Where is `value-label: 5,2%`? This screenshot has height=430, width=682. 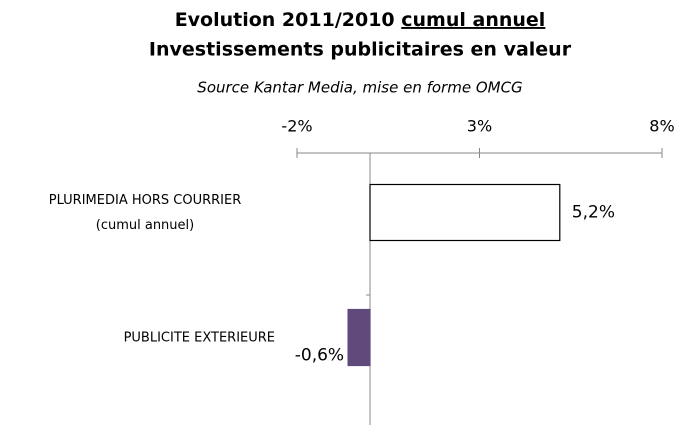 value-label: 5,2% is located at coordinates (593, 213).